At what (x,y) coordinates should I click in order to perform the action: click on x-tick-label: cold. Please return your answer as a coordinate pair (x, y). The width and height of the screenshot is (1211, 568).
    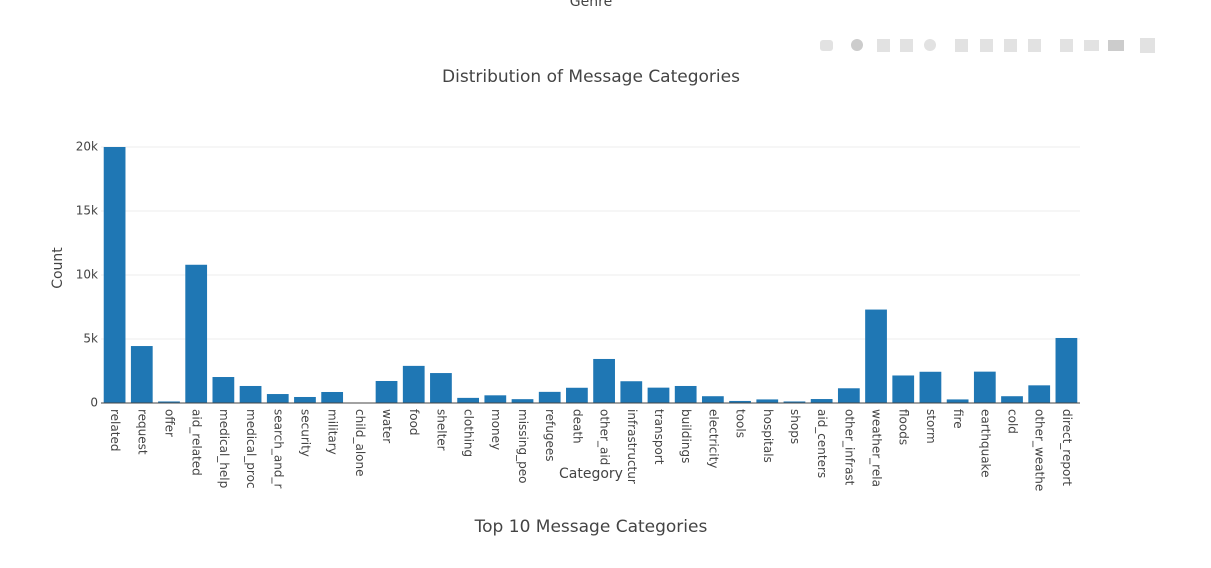
    Looking at the image, I should click on (1013, 421).